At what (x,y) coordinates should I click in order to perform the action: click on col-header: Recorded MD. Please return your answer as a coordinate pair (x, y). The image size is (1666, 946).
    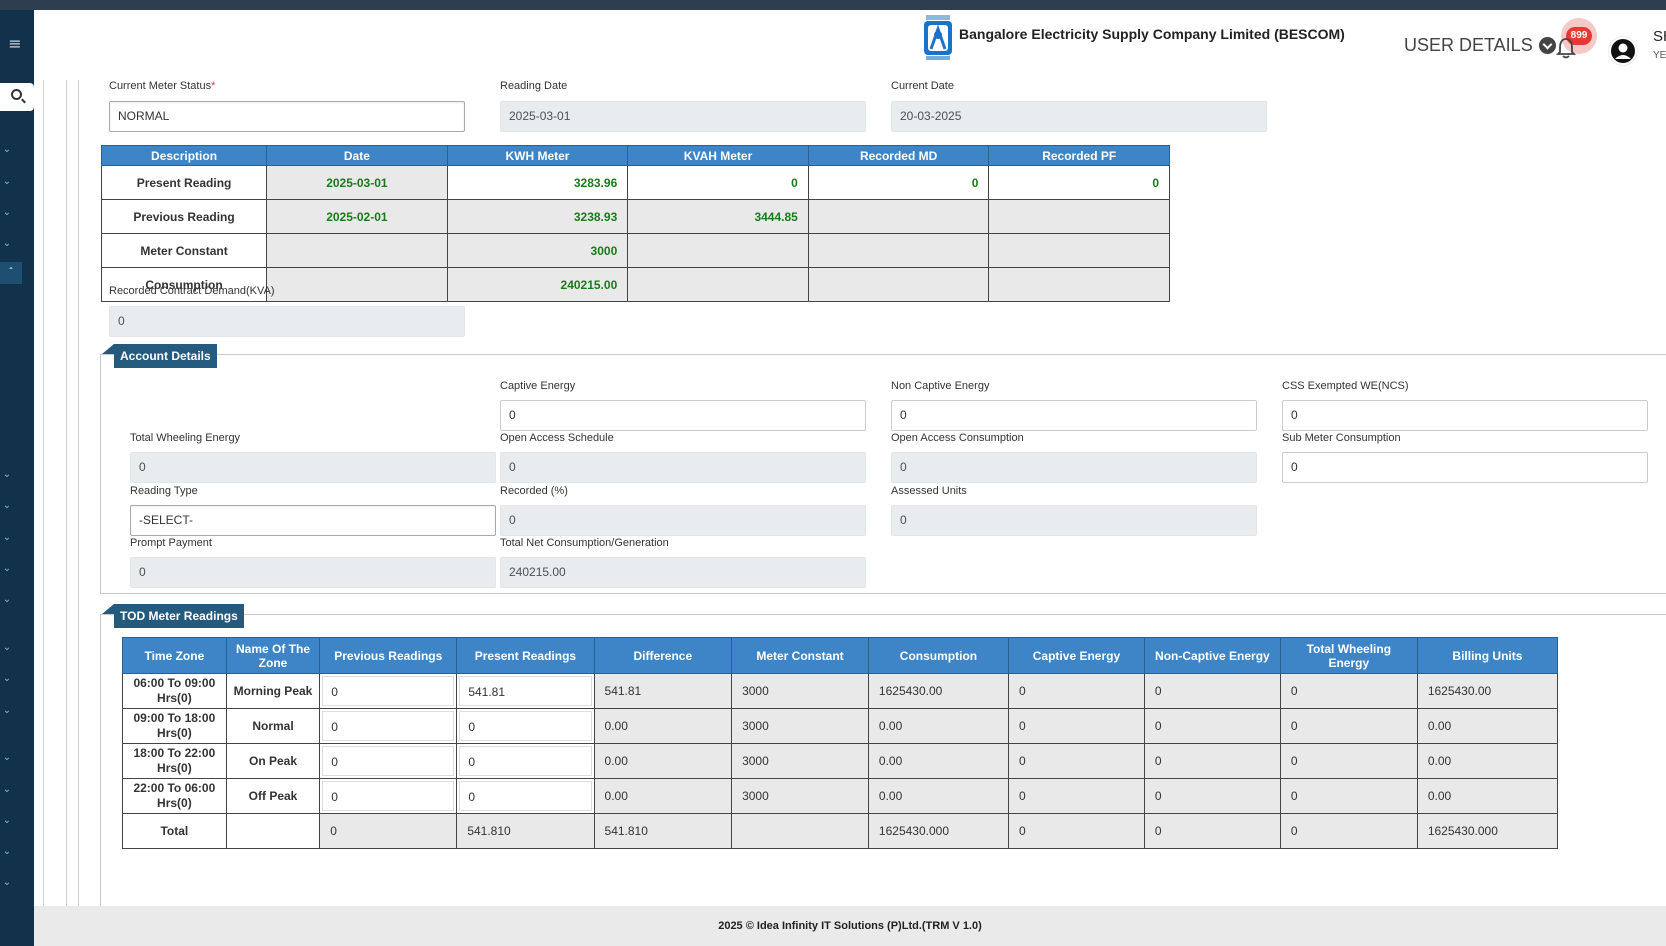
    Looking at the image, I should click on (898, 155).